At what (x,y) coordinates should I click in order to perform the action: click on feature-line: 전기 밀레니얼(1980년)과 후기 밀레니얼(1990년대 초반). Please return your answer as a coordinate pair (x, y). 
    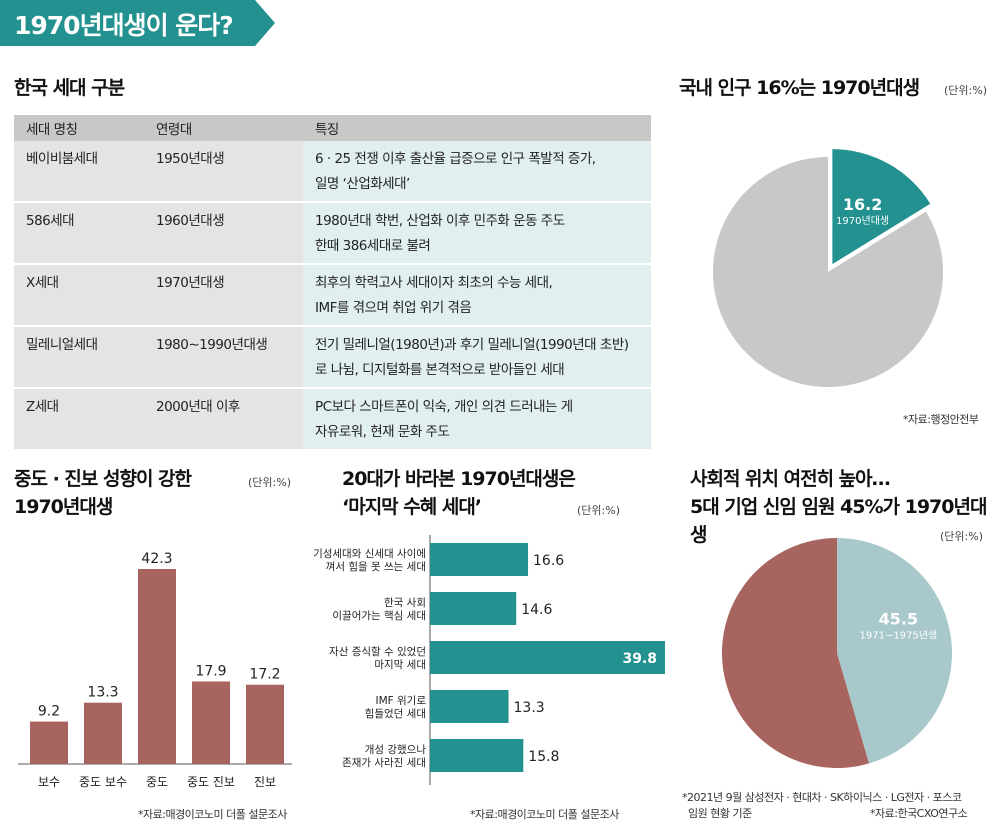
    Looking at the image, I should click on (472, 345).